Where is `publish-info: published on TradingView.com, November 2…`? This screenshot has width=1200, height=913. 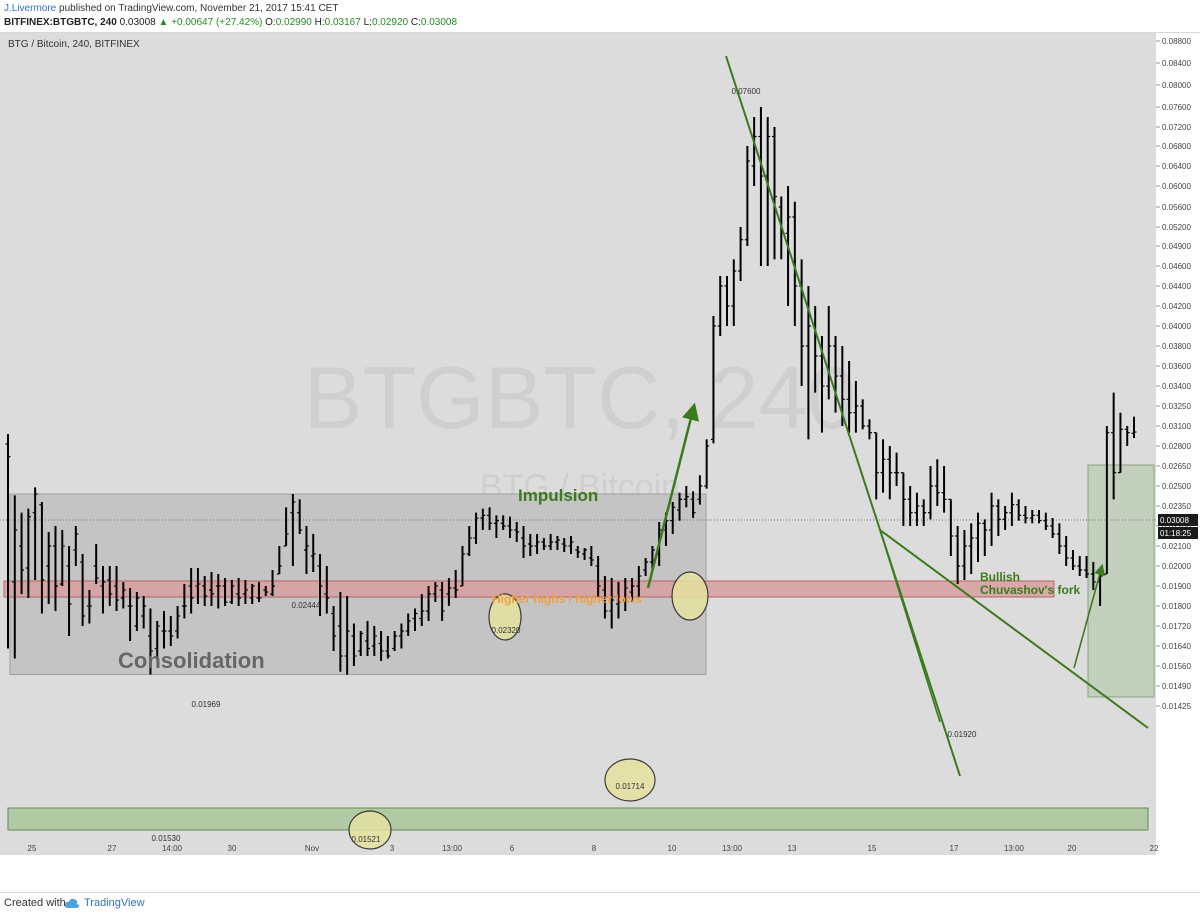
publish-info: published on TradingView.com, November 2… is located at coordinates (199, 8).